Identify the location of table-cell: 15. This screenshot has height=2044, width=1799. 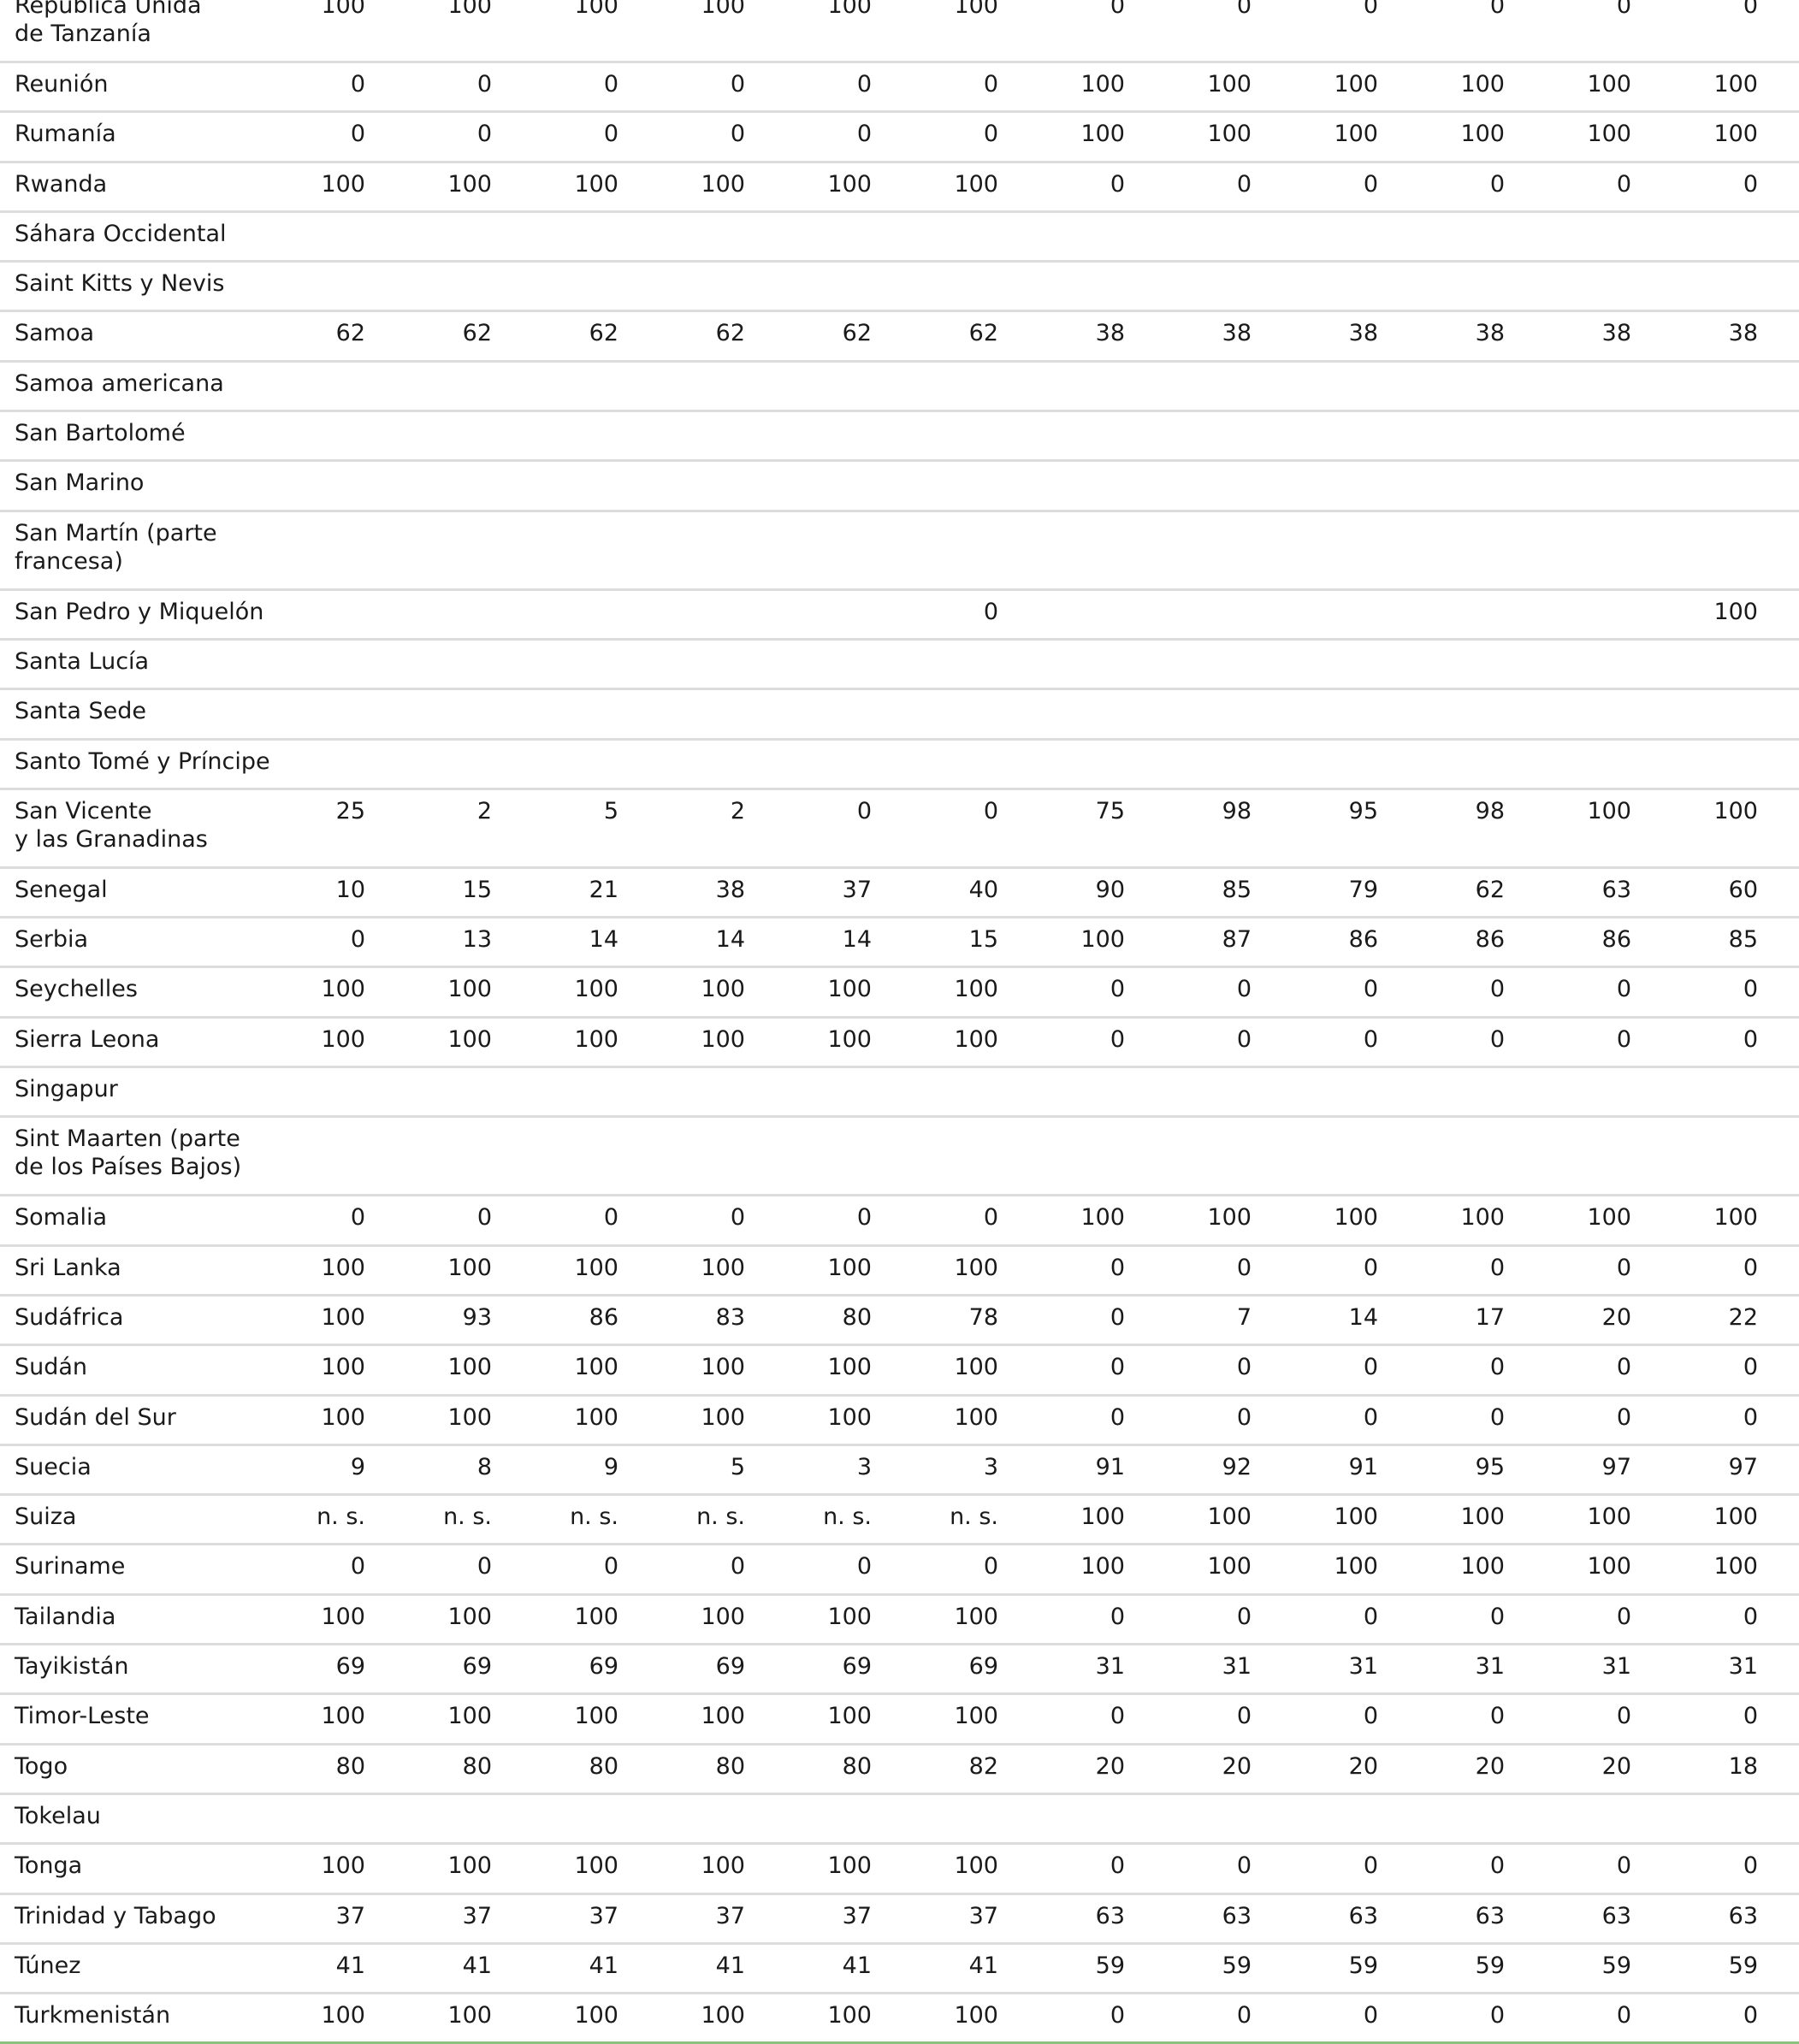
(983, 940).